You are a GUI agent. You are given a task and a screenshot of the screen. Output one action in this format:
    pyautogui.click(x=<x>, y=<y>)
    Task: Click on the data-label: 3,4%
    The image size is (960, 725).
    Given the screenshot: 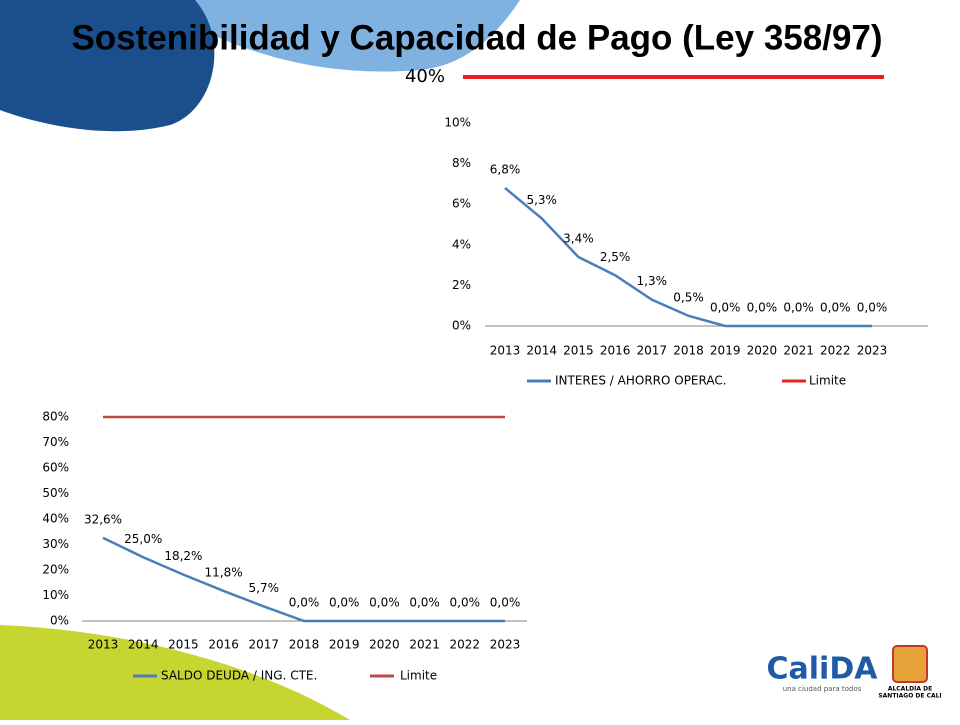 What is the action you would take?
    pyautogui.click(x=578, y=238)
    